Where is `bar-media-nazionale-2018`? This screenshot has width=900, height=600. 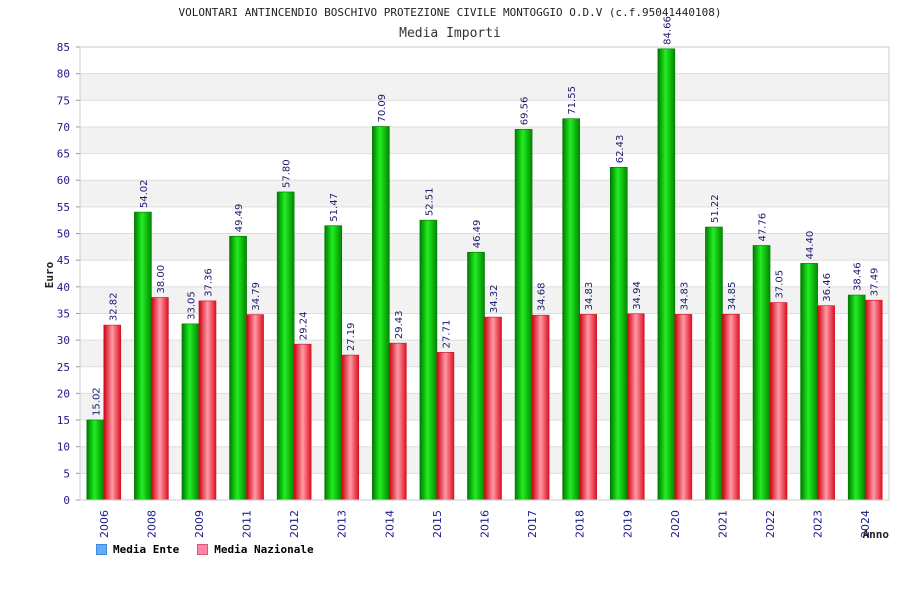 bar-media-nazionale-2018 is located at coordinates (588, 407).